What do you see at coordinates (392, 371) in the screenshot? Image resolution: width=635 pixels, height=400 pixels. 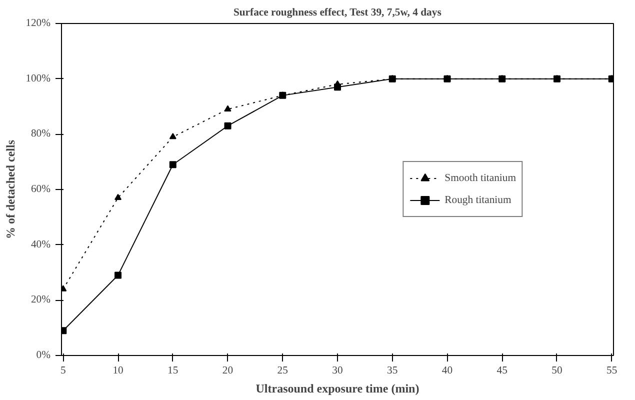 I see `x-tick-label: 35` at bounding box center [392, 371].